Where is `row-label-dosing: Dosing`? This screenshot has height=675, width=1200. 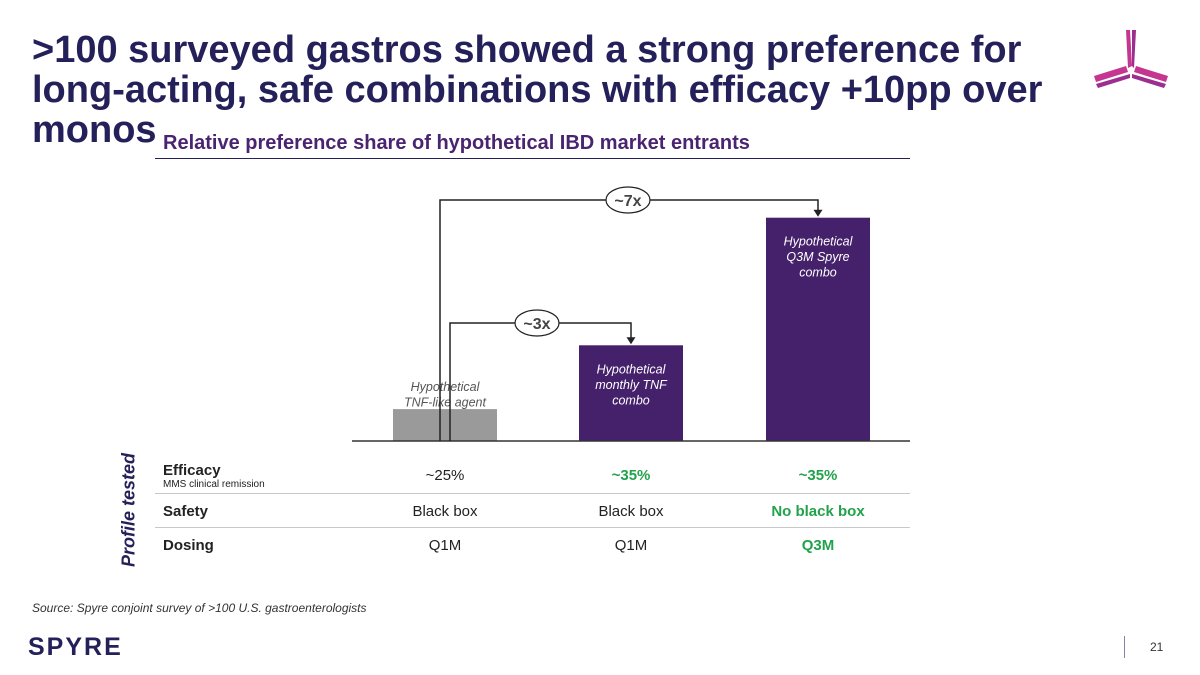 row-label-dosing: Dosing is located at coordinates (188, 545).